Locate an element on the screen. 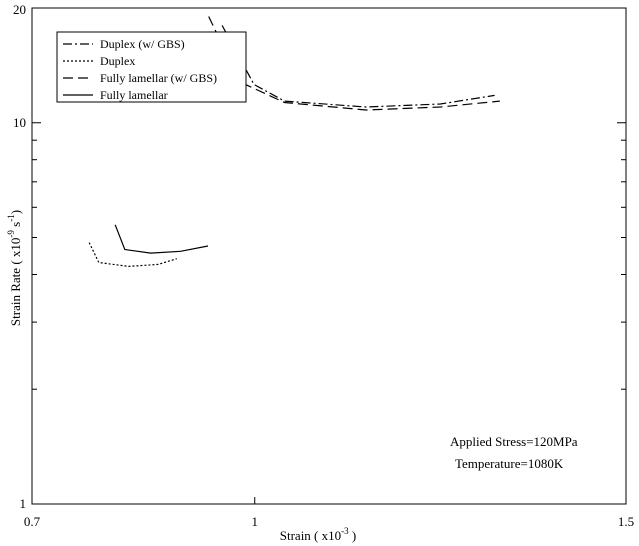  y-tick-label: 20 is located at coordinates (19, 9).